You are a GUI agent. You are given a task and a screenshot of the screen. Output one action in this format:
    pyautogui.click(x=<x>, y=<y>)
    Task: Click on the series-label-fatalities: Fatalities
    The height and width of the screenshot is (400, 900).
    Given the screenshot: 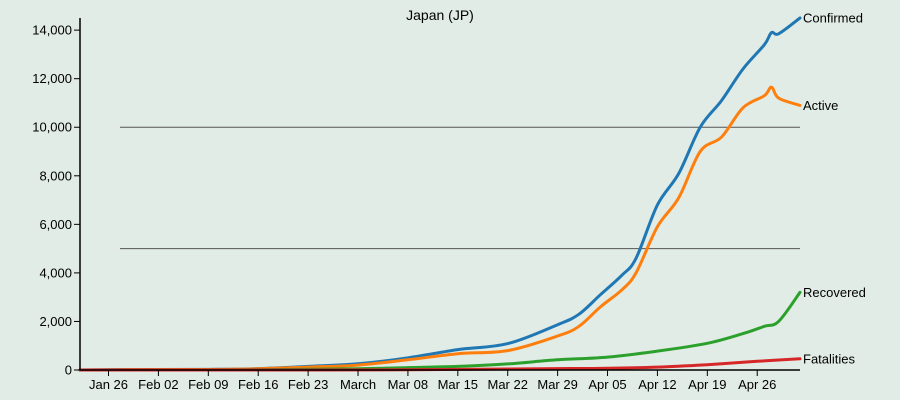 What is the action you would take?
    pyautogui.click(x=829, y=358)
    